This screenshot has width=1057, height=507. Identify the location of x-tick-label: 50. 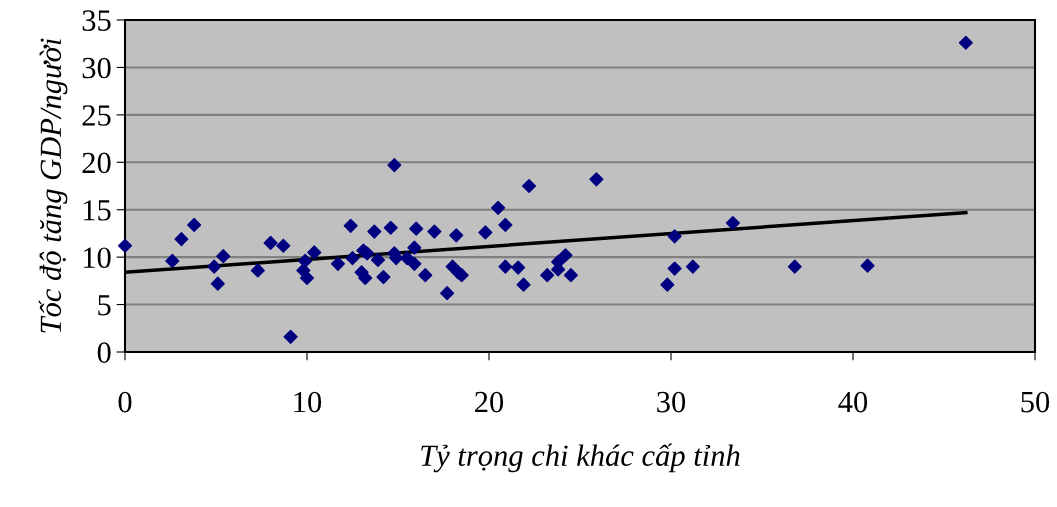
(1035, 402).